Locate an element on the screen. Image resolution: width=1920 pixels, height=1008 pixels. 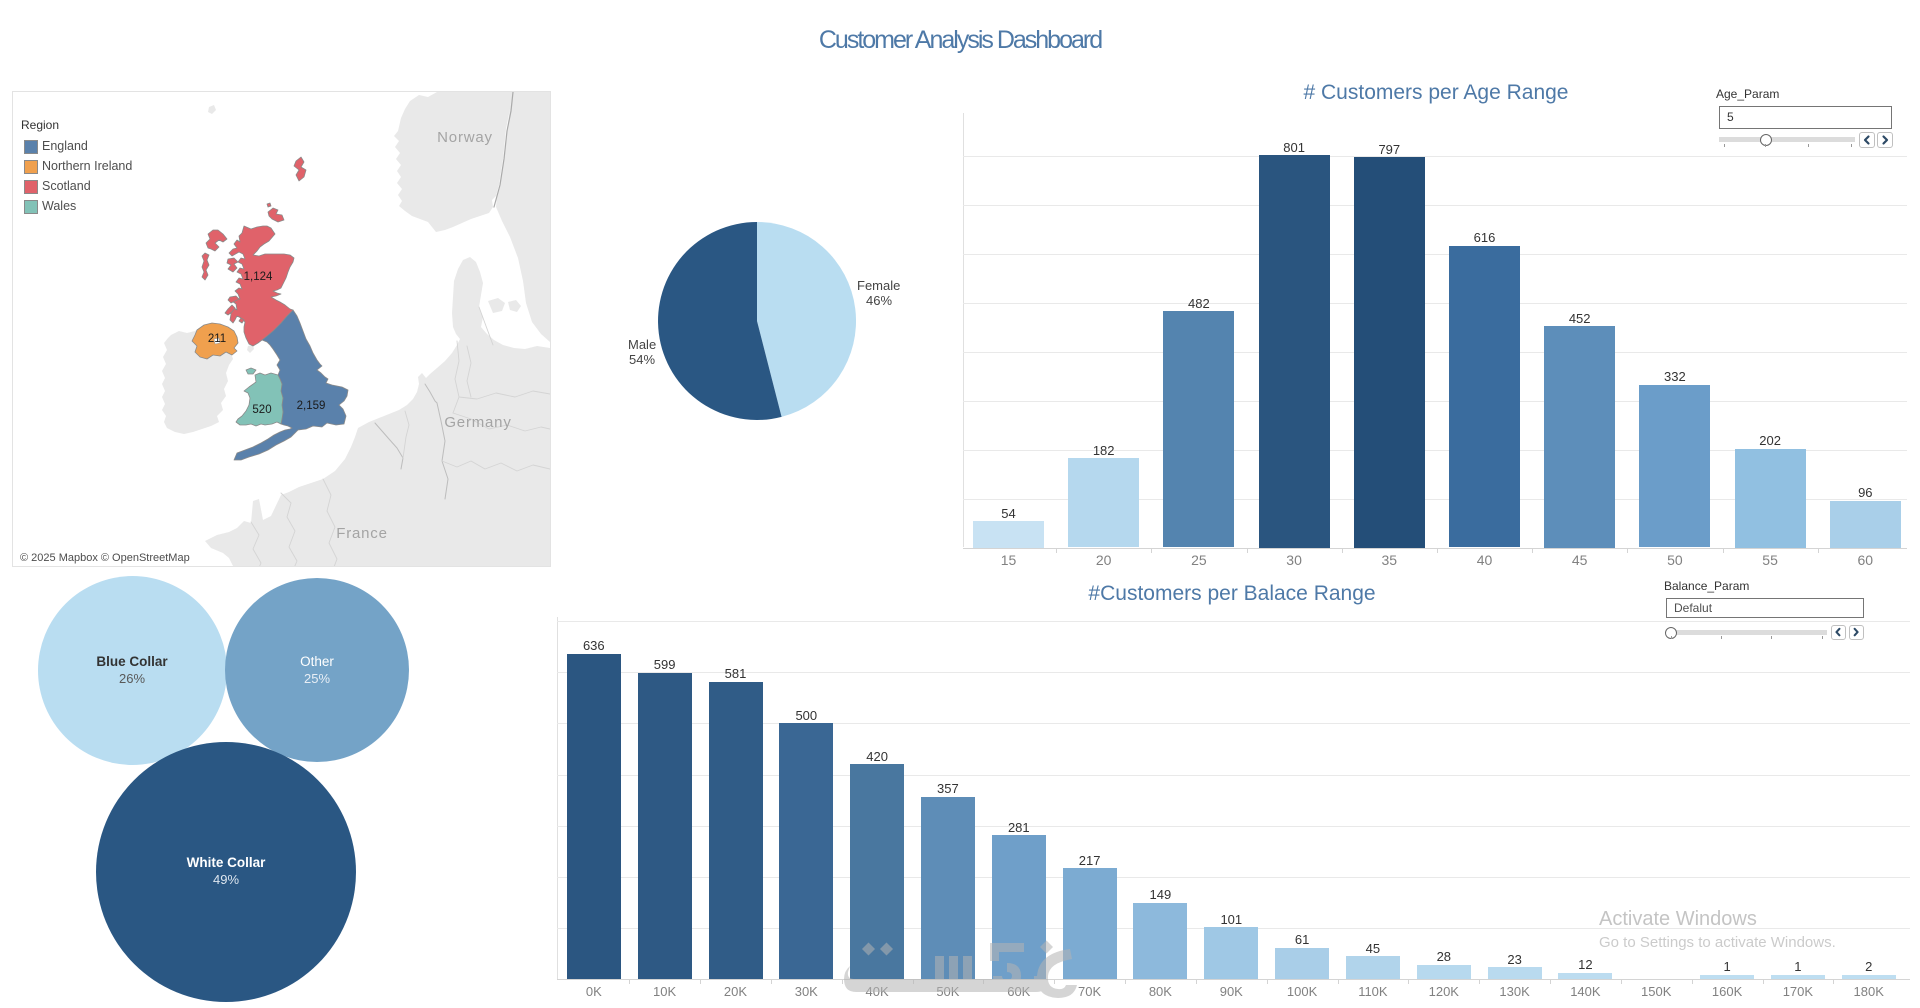
svg-text: Norway is located at coordinates (465, 137).